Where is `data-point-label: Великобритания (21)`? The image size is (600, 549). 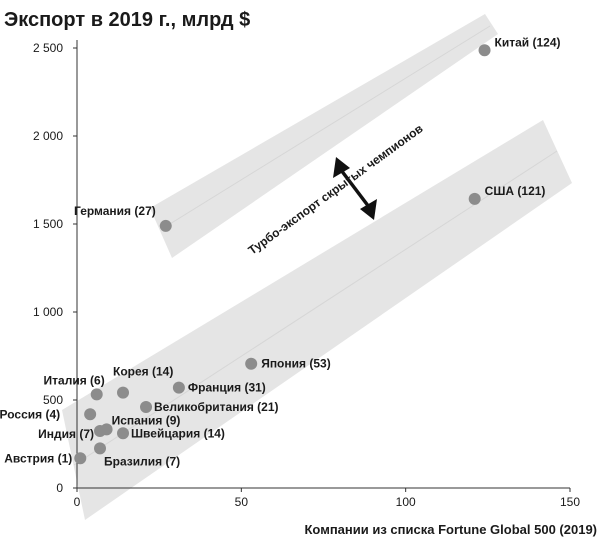 data-point-label: Великобритания (21) is located at coordinates (216, 407).